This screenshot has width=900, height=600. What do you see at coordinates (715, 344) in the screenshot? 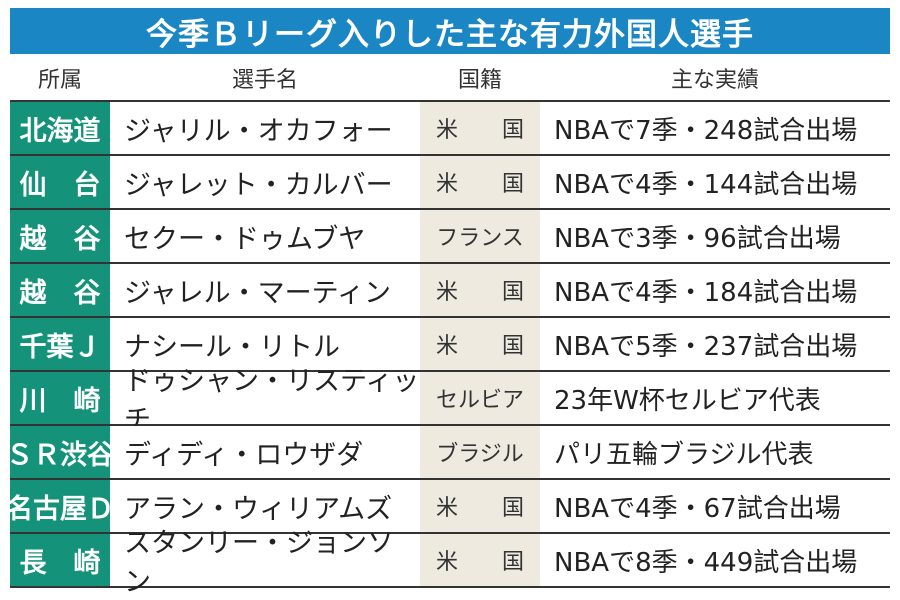
I see `record-cell: NBAで5季・237試合出場` at bounding box center [715, 344].